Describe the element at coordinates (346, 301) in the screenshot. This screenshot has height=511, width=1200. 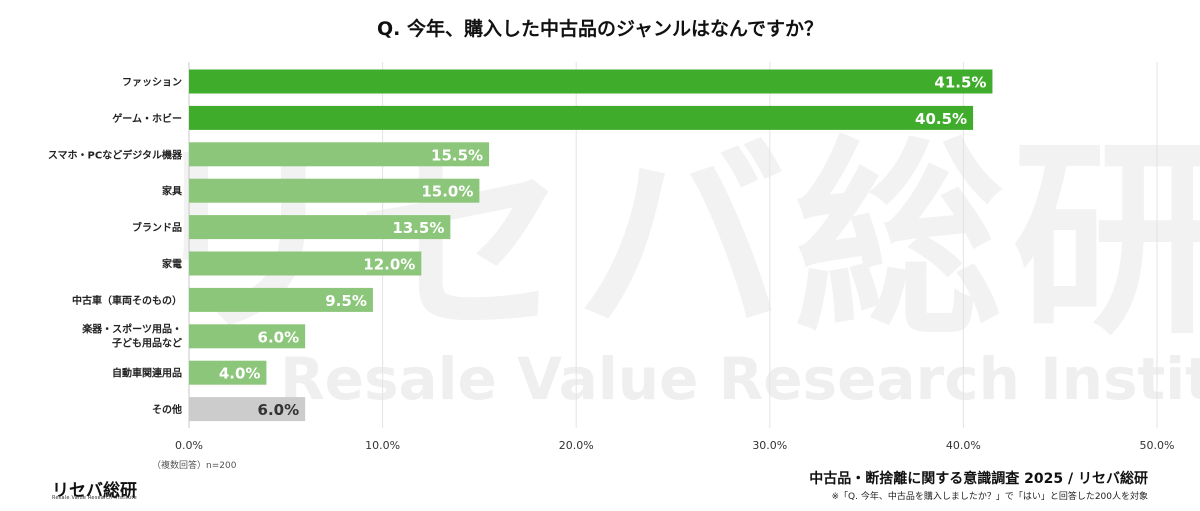
I see `bar-value-label: 9.5%` at that location.